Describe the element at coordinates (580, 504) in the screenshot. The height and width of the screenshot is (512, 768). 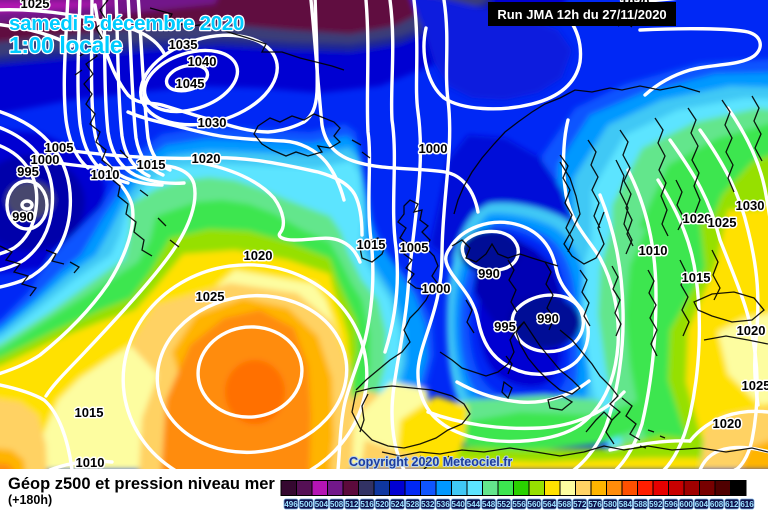
I see `svg-text: 572` at that location.